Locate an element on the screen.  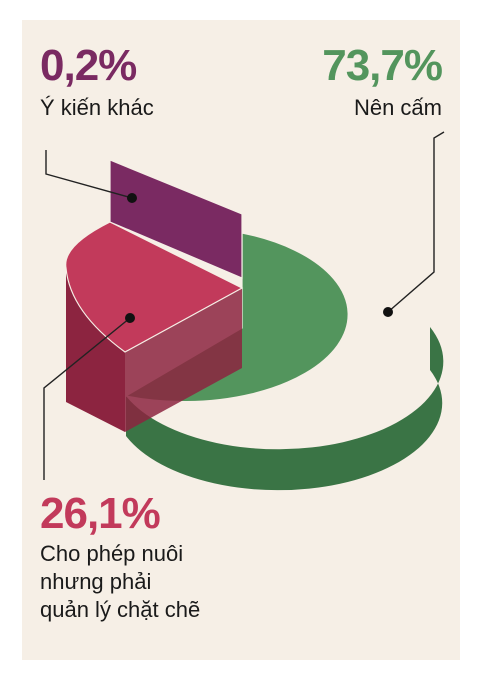
pie-slice-allow is located at coordinates (154, 287).